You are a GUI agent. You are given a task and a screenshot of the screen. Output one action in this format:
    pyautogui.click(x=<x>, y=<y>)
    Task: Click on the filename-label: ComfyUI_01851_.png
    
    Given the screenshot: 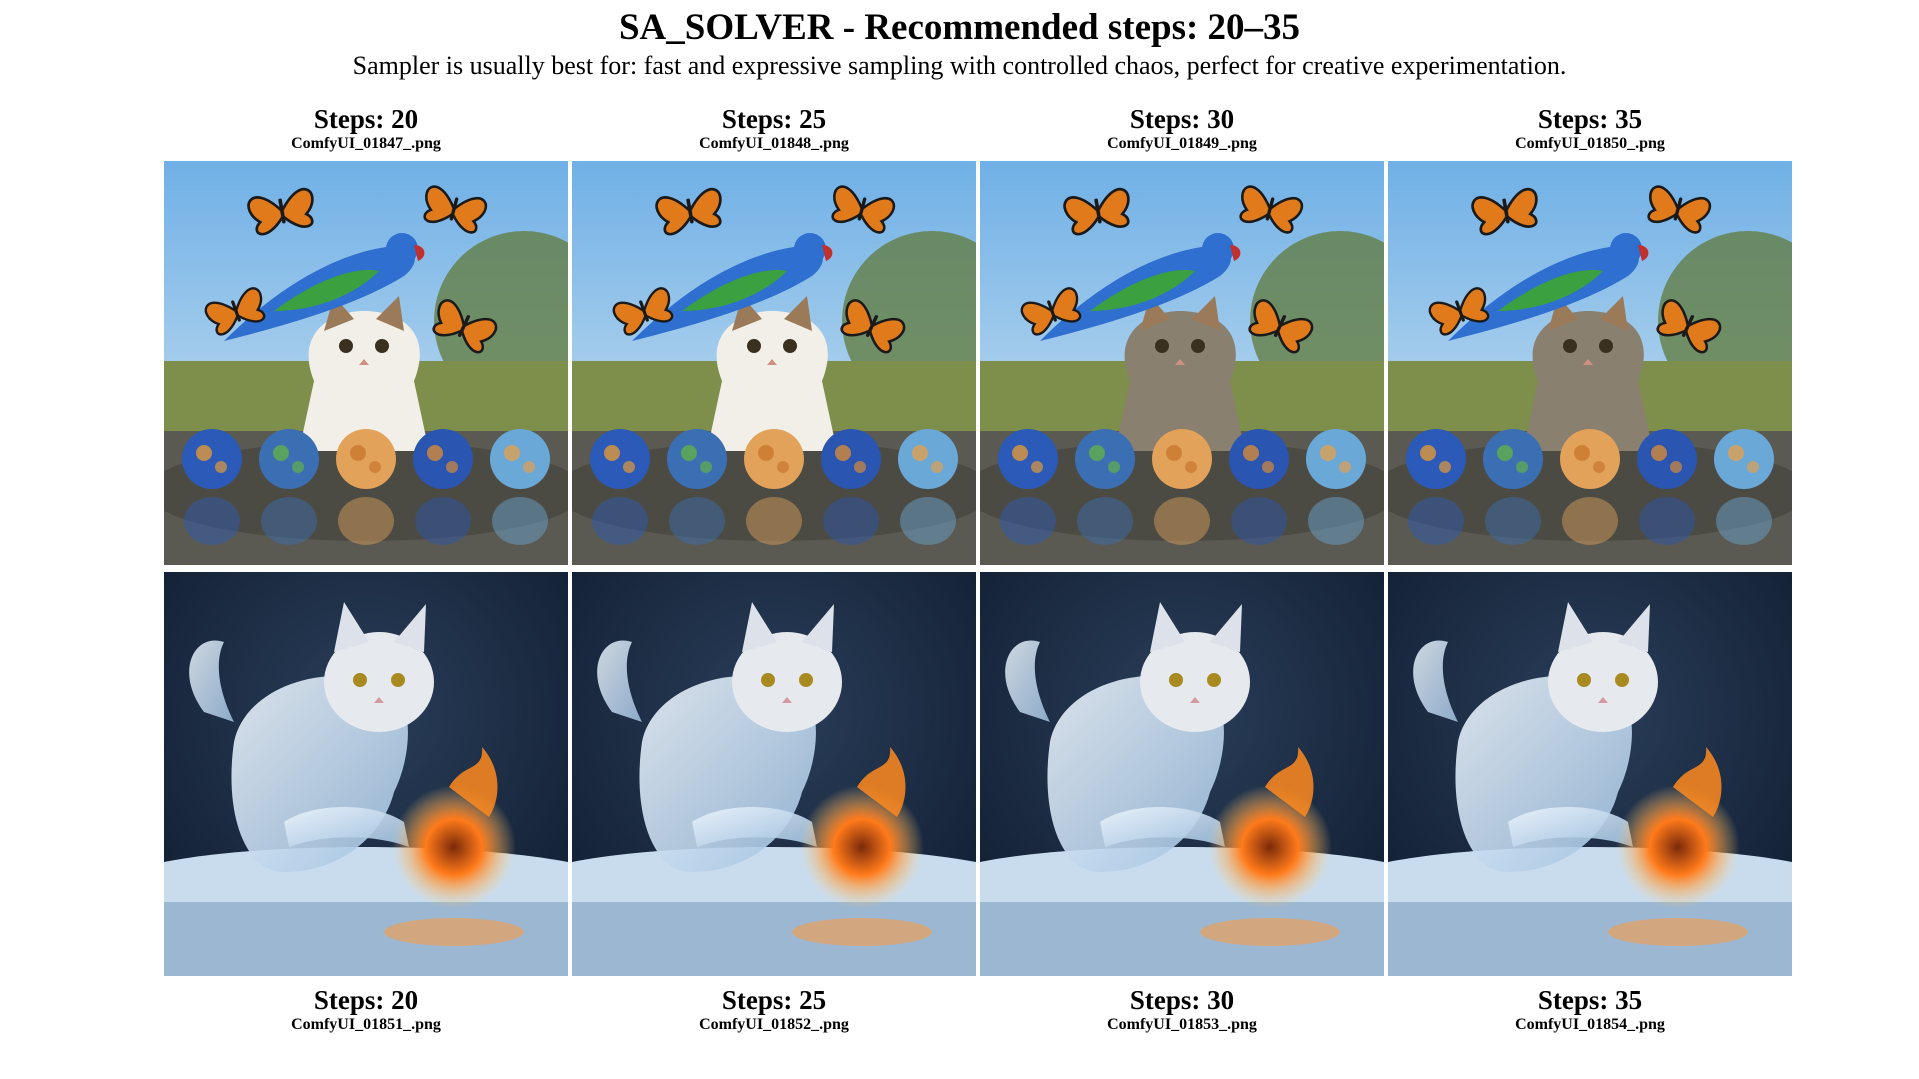 What is the action you would take?
    pyautogui.click(x=366, y=1024)
    